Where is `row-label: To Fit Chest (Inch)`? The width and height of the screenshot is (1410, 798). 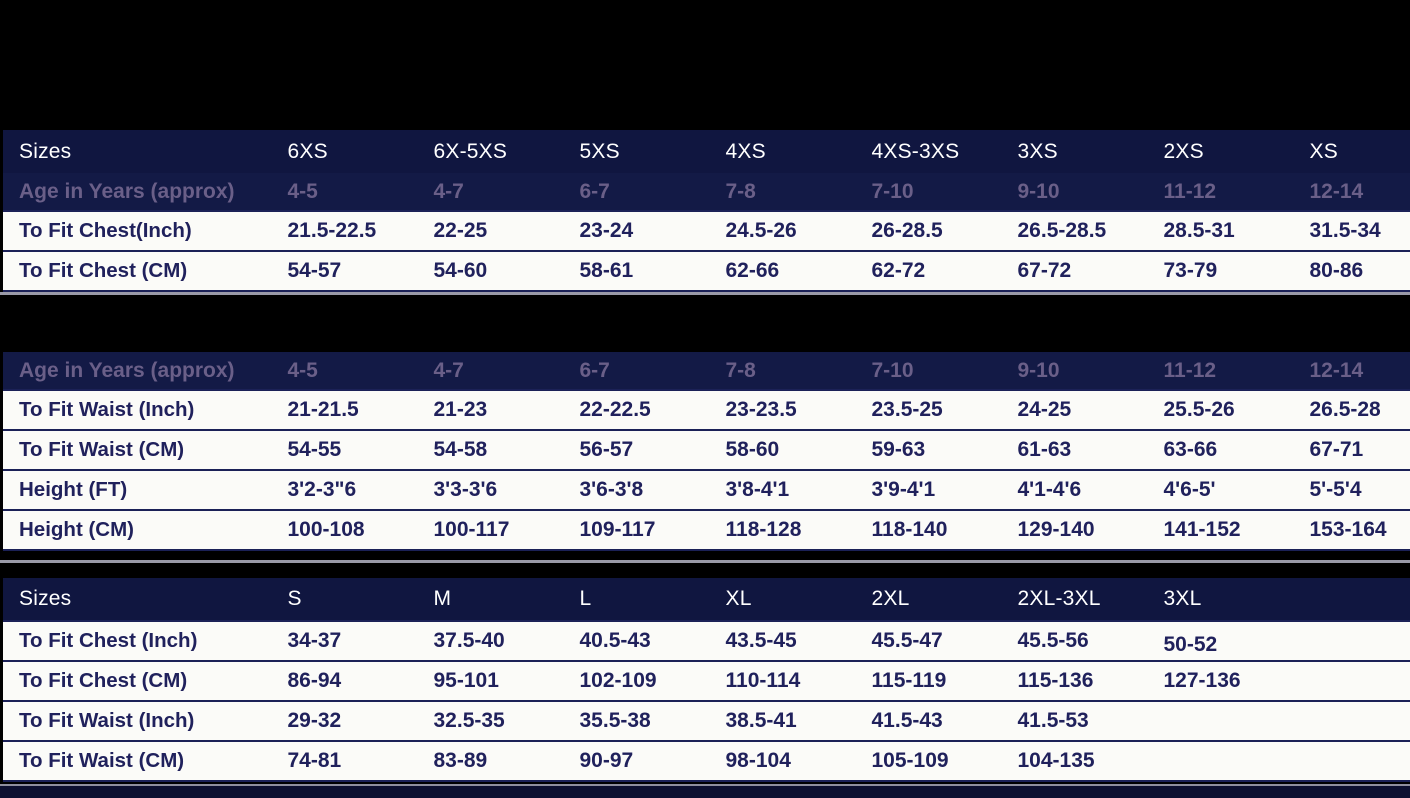
row-label: To Fit Chest (Inch) is located at coordinates (136, 641).